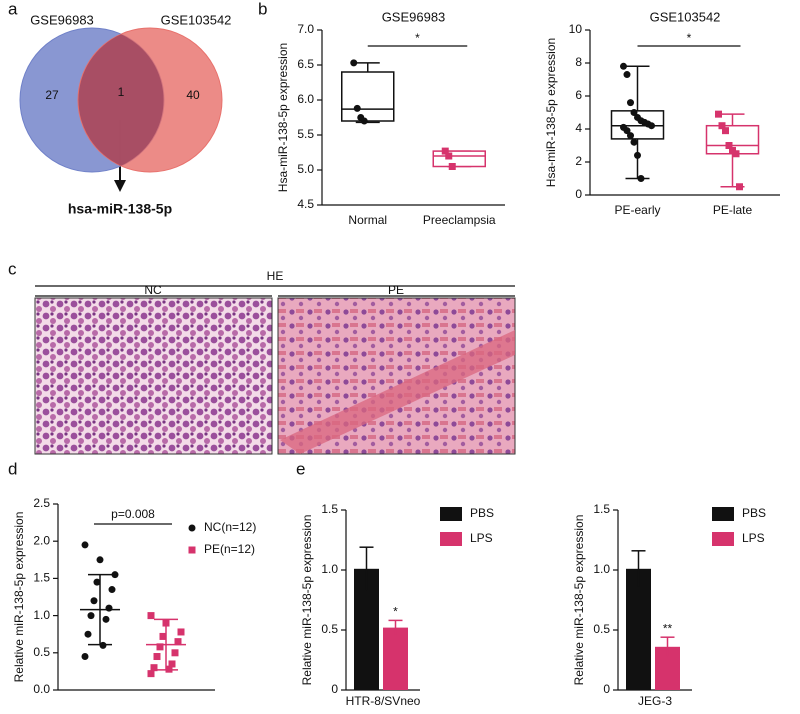  What do you see at coordinates (120, 209) in the screenshot?
I see `venn-label: hsa-miR-138-5p` at bounding box center [120, 209].